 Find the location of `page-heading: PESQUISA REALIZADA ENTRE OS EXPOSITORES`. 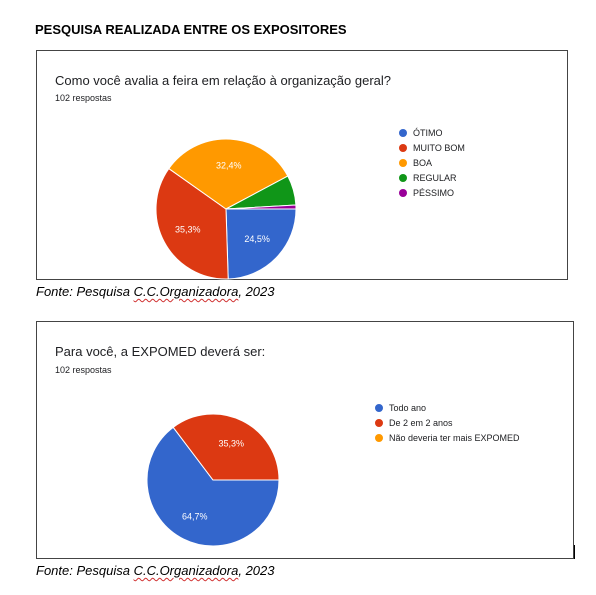

page-heading: PESQUISA REALIZADA ENTRE OS EXPOSITORES is located at coordinates (191, 29).